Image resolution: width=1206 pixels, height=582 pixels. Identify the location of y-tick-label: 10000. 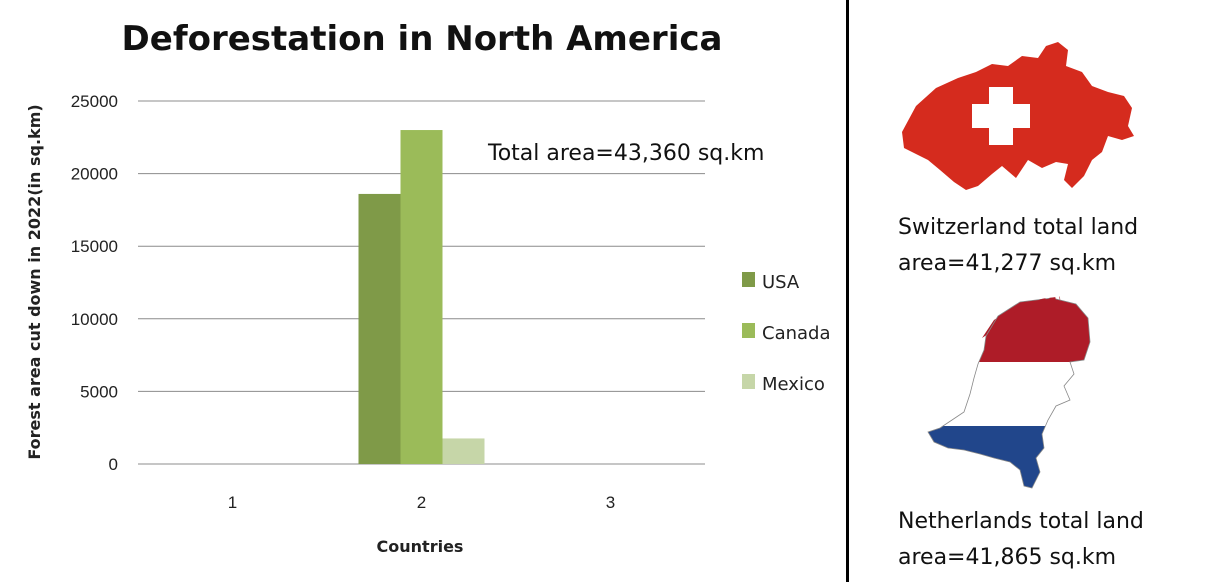
(94, 319).